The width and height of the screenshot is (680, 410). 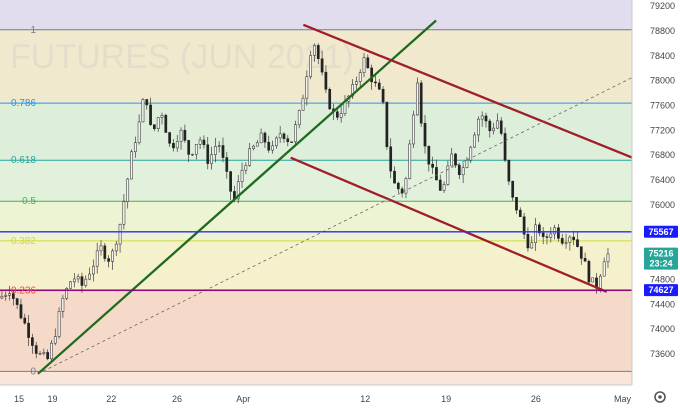 What do you see at coordinates (662, 304) in the screenshot?
I see `y-tick-label: 74400` at bounding box center [662, 304].